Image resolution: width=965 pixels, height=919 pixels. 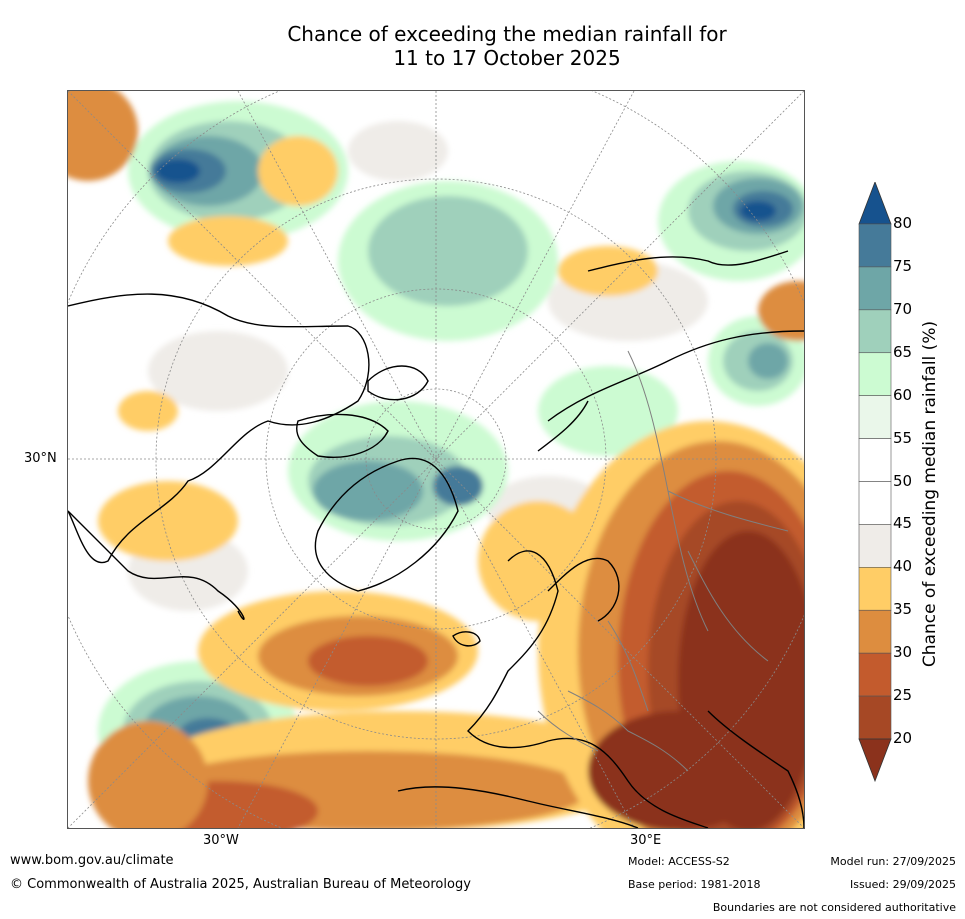 I want to click on colorbar-tick-label: 65, so click(x=903, y=351).